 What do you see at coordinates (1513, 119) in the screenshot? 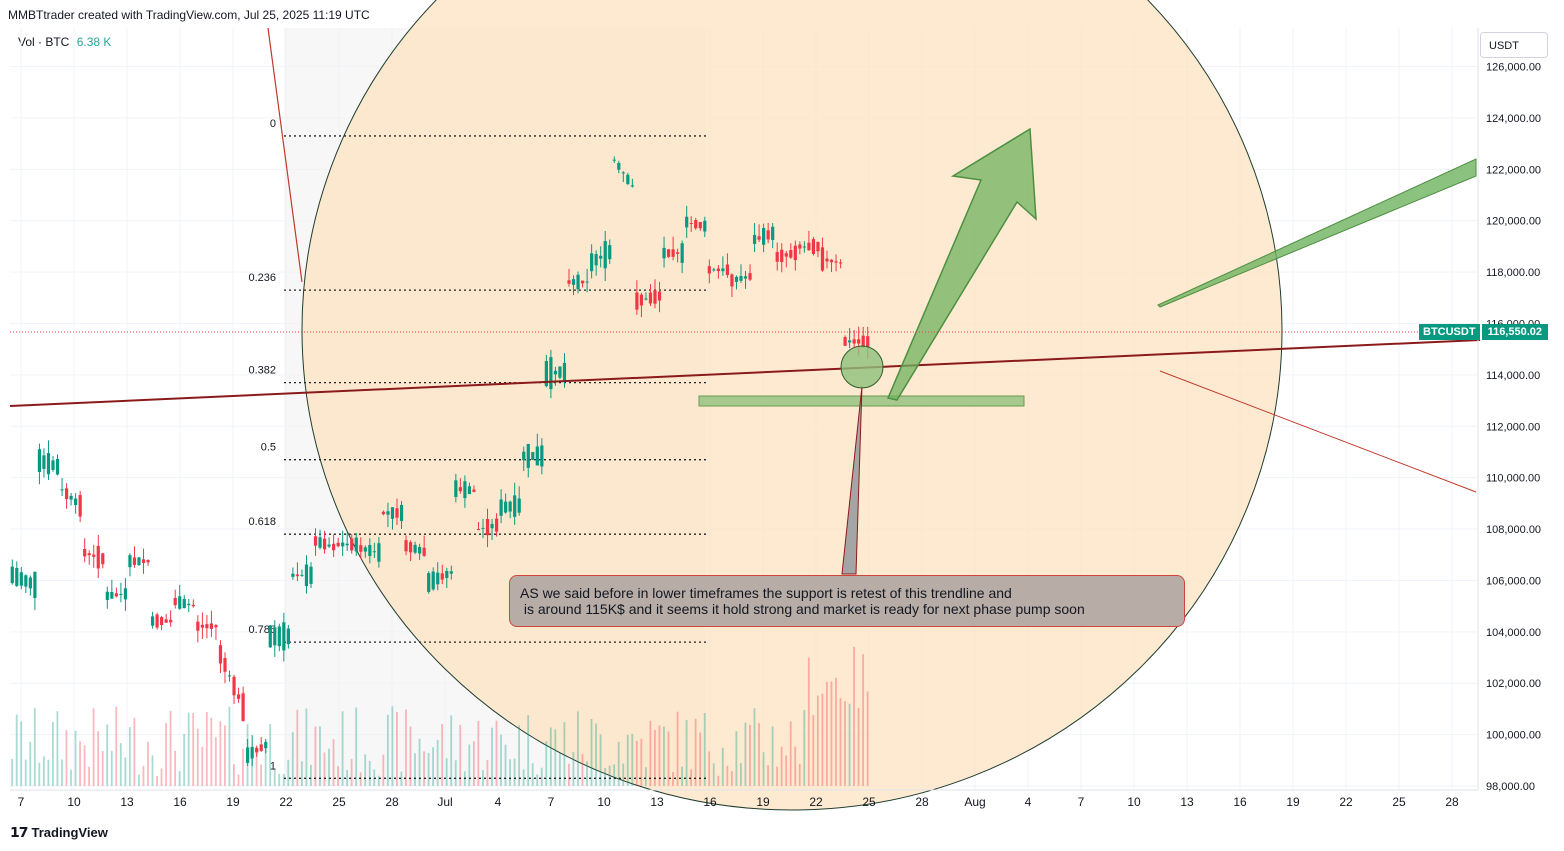
I see `price-tick-label: 124,000.00` at bounding box center [1513, 119].